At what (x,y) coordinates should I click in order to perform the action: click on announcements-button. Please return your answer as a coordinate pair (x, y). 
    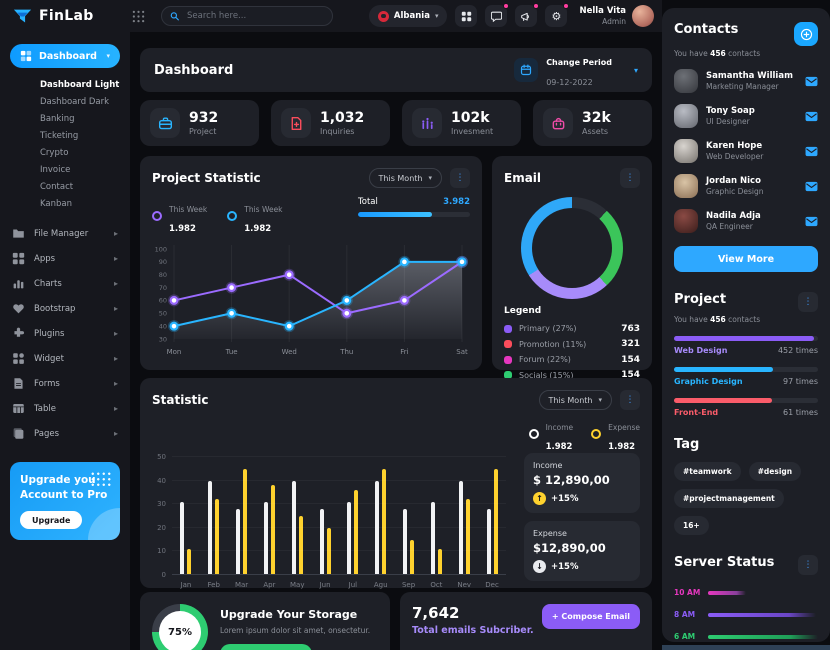
    Looking at the image, I should click on (527, 15).